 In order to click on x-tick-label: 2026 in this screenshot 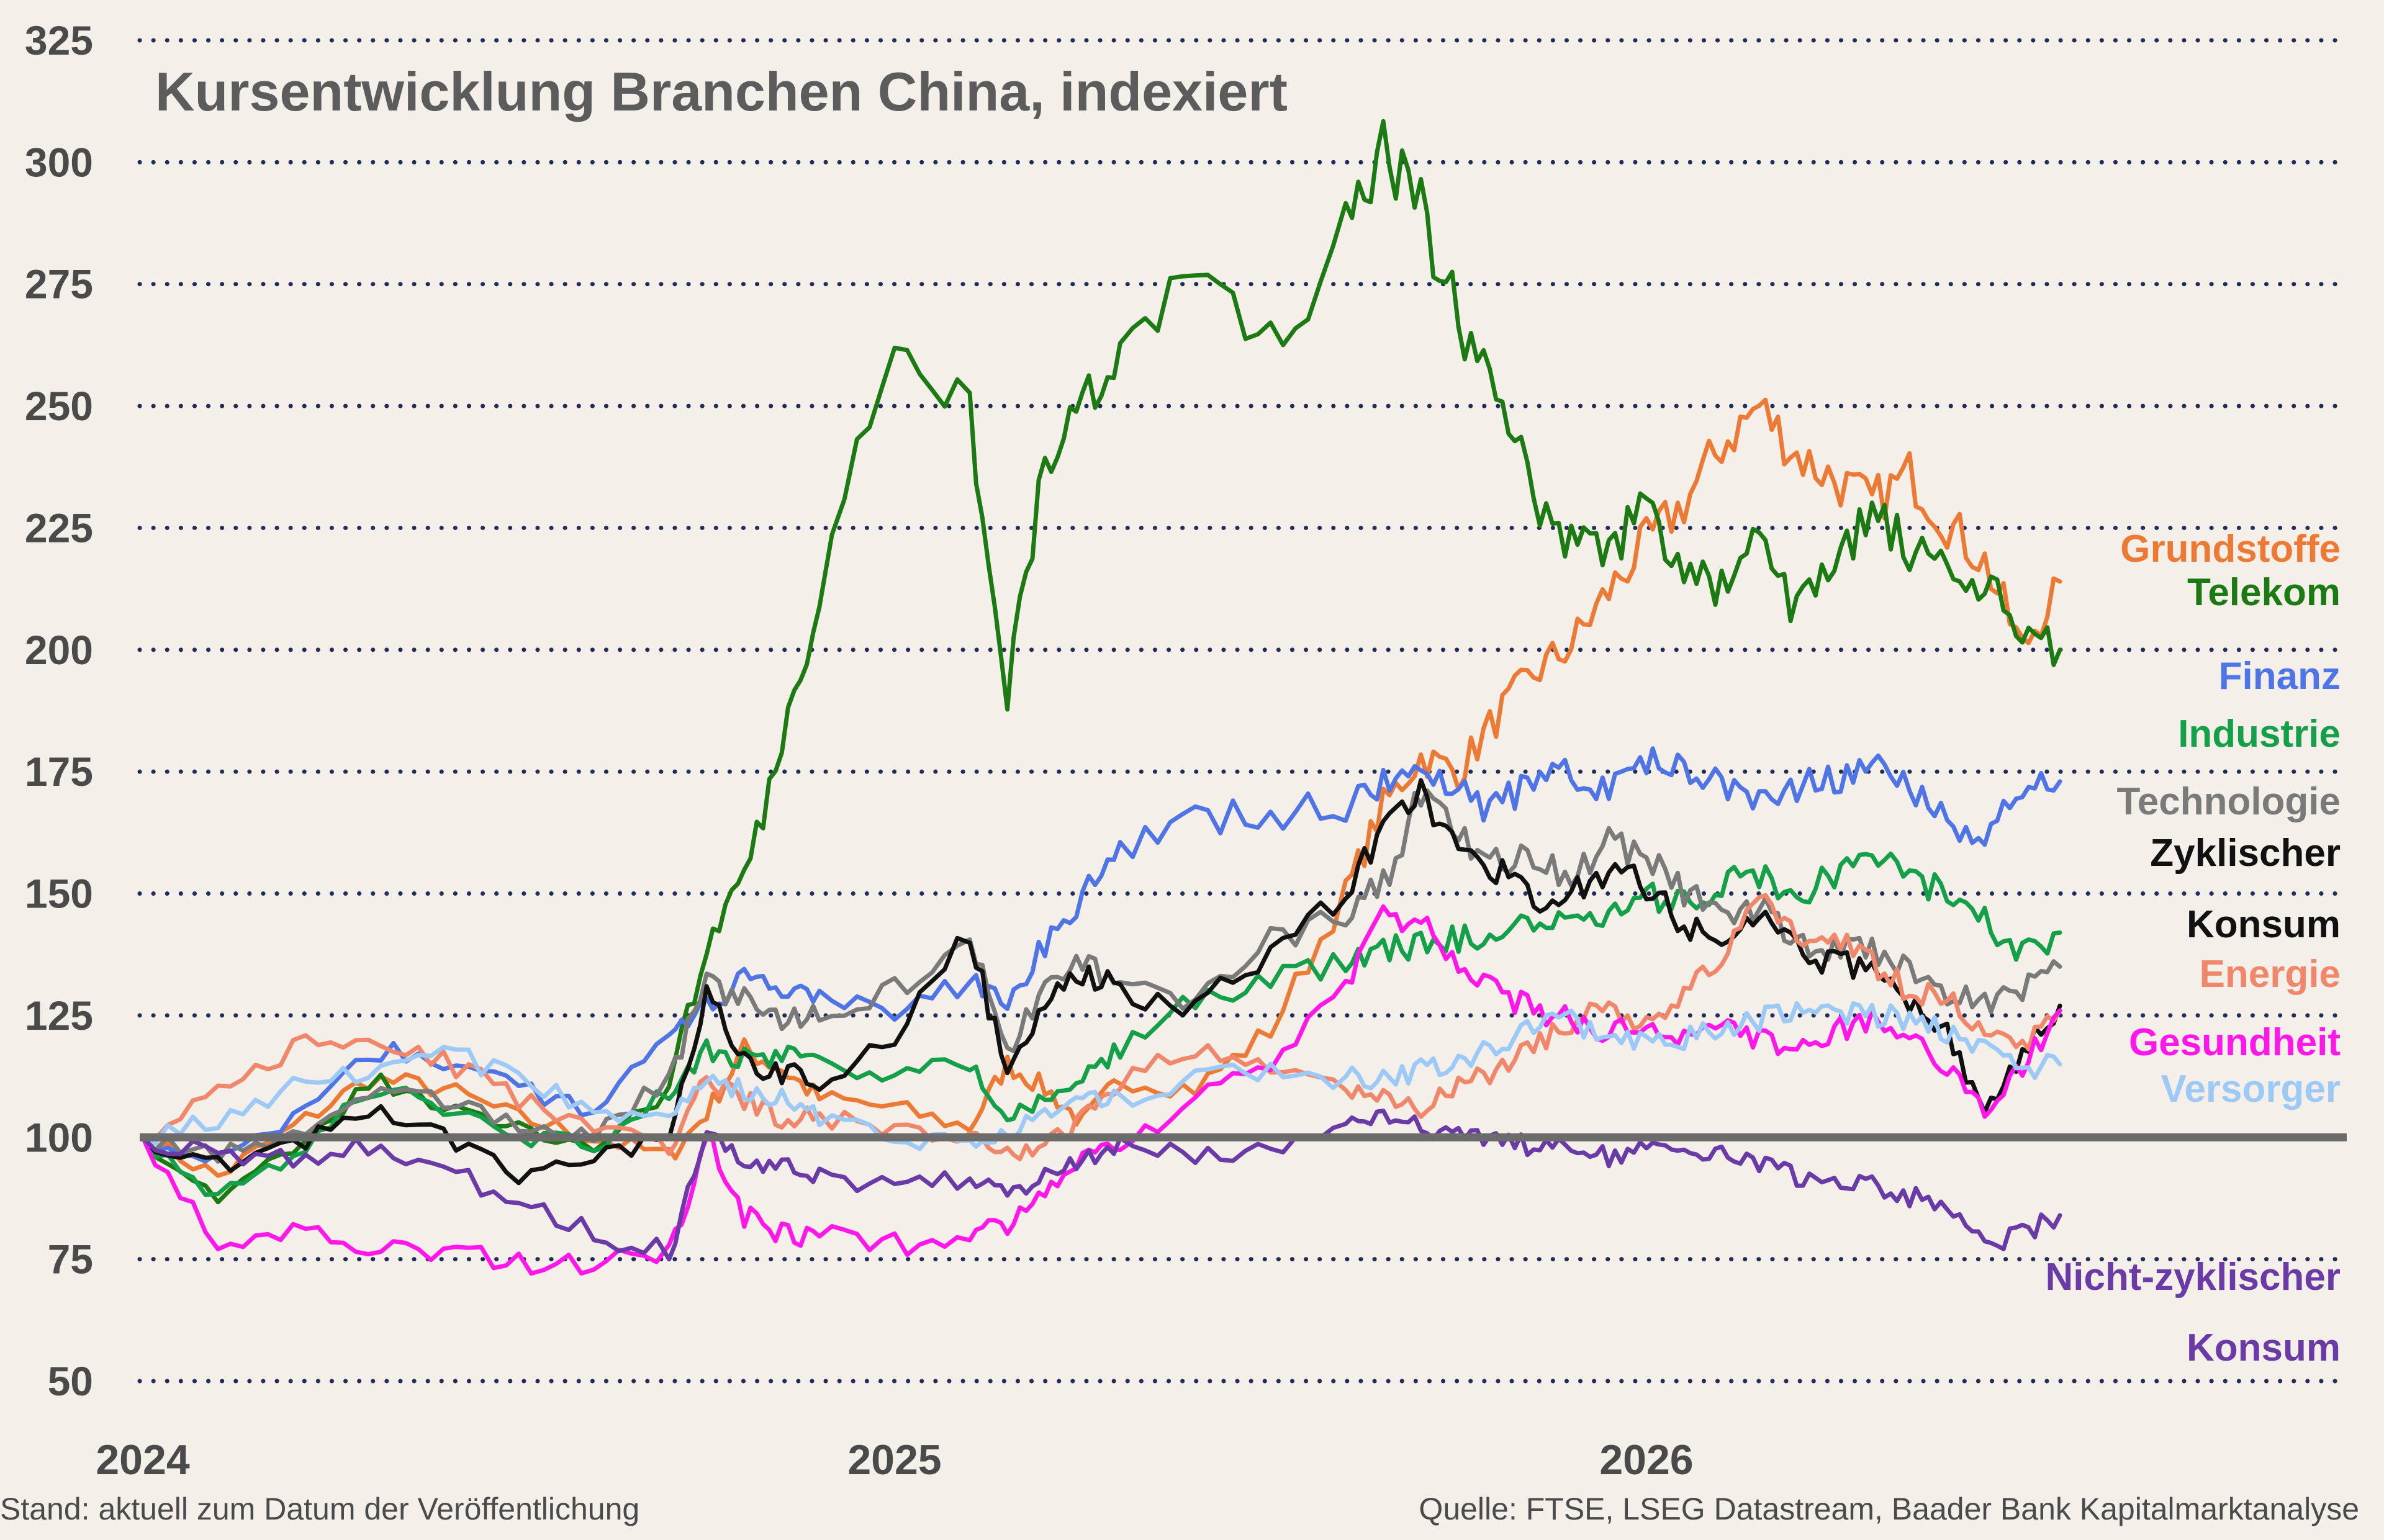, I will do `click(1646, 1460)`.